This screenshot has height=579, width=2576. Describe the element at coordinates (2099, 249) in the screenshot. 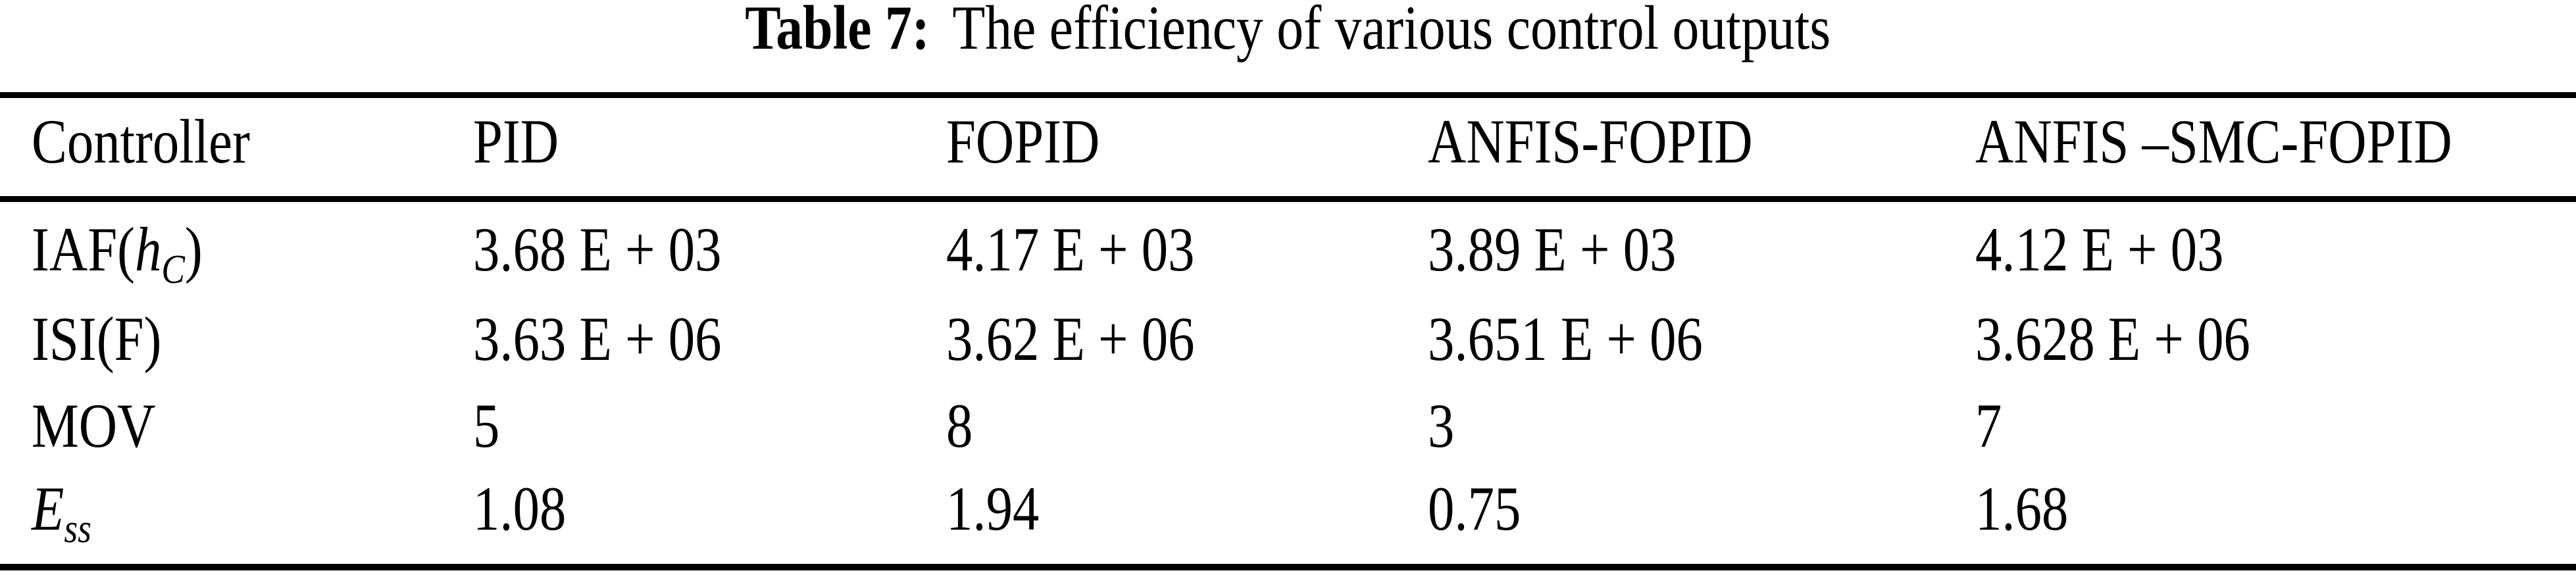

I see `table-cell: 4.12 E + 03` at that location.